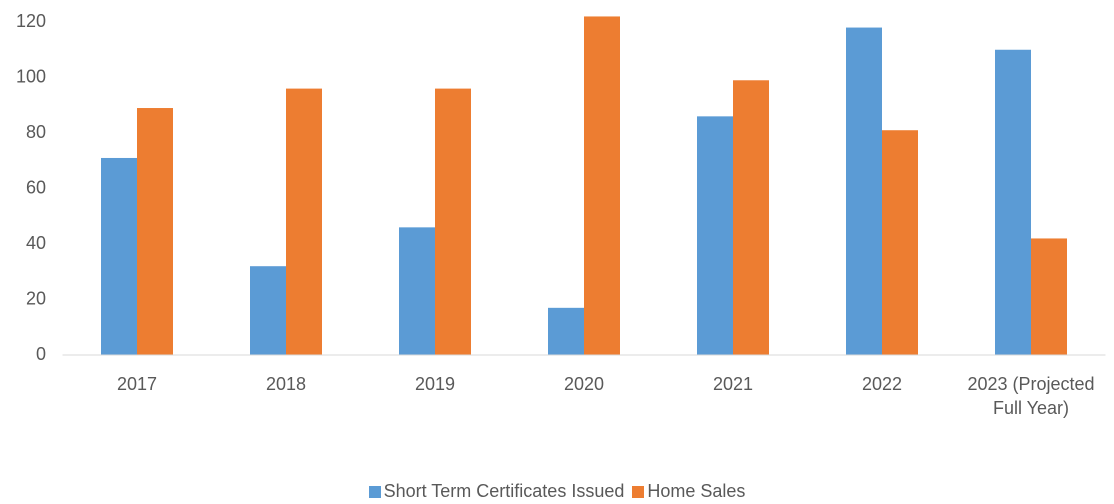 Image resolution: width=1114 pixels, height=504 pixels. What do you see at coordinates (696, 491) in the screenshot?
I see `legend-label: Home Sales` at bounding box center [696, 491].